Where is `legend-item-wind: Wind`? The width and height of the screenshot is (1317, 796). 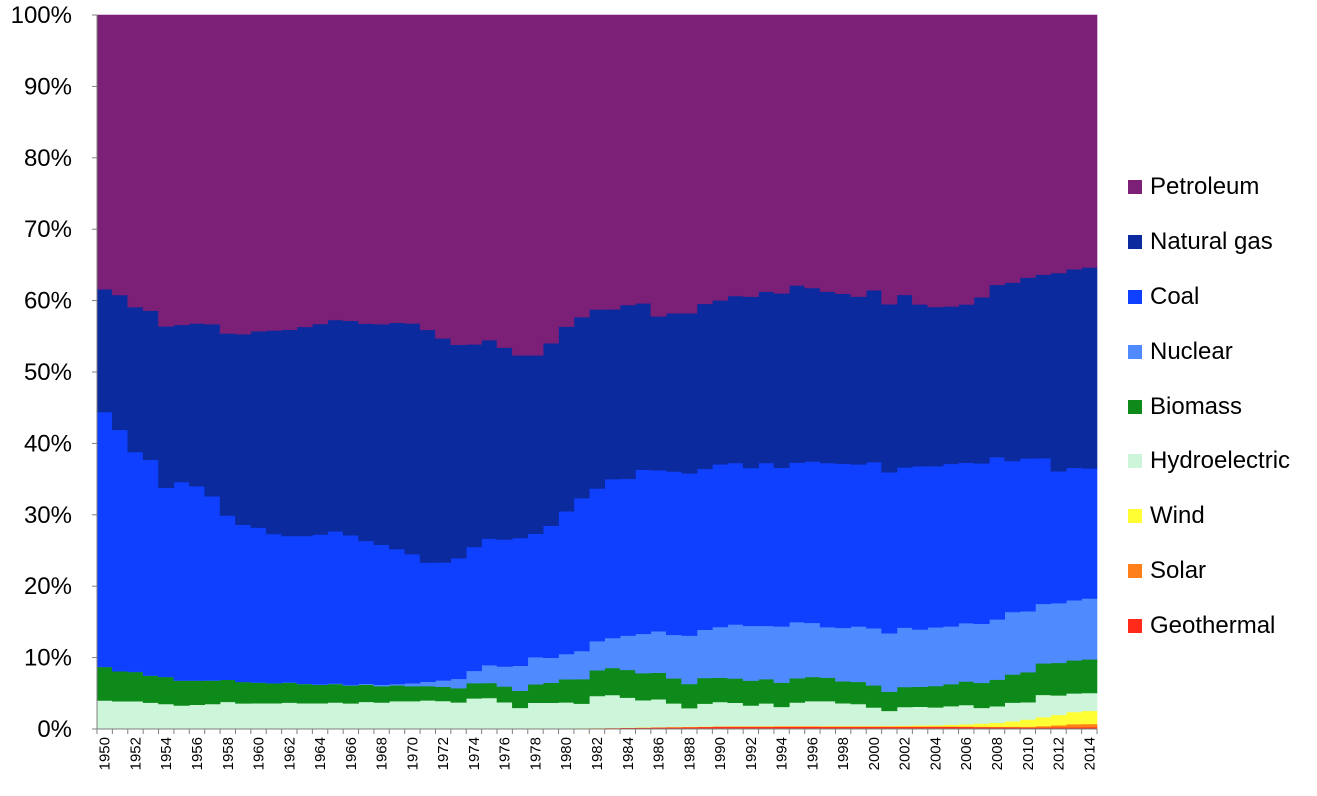
legend-item-wind: Wind is located at coordinates (1209, 516).